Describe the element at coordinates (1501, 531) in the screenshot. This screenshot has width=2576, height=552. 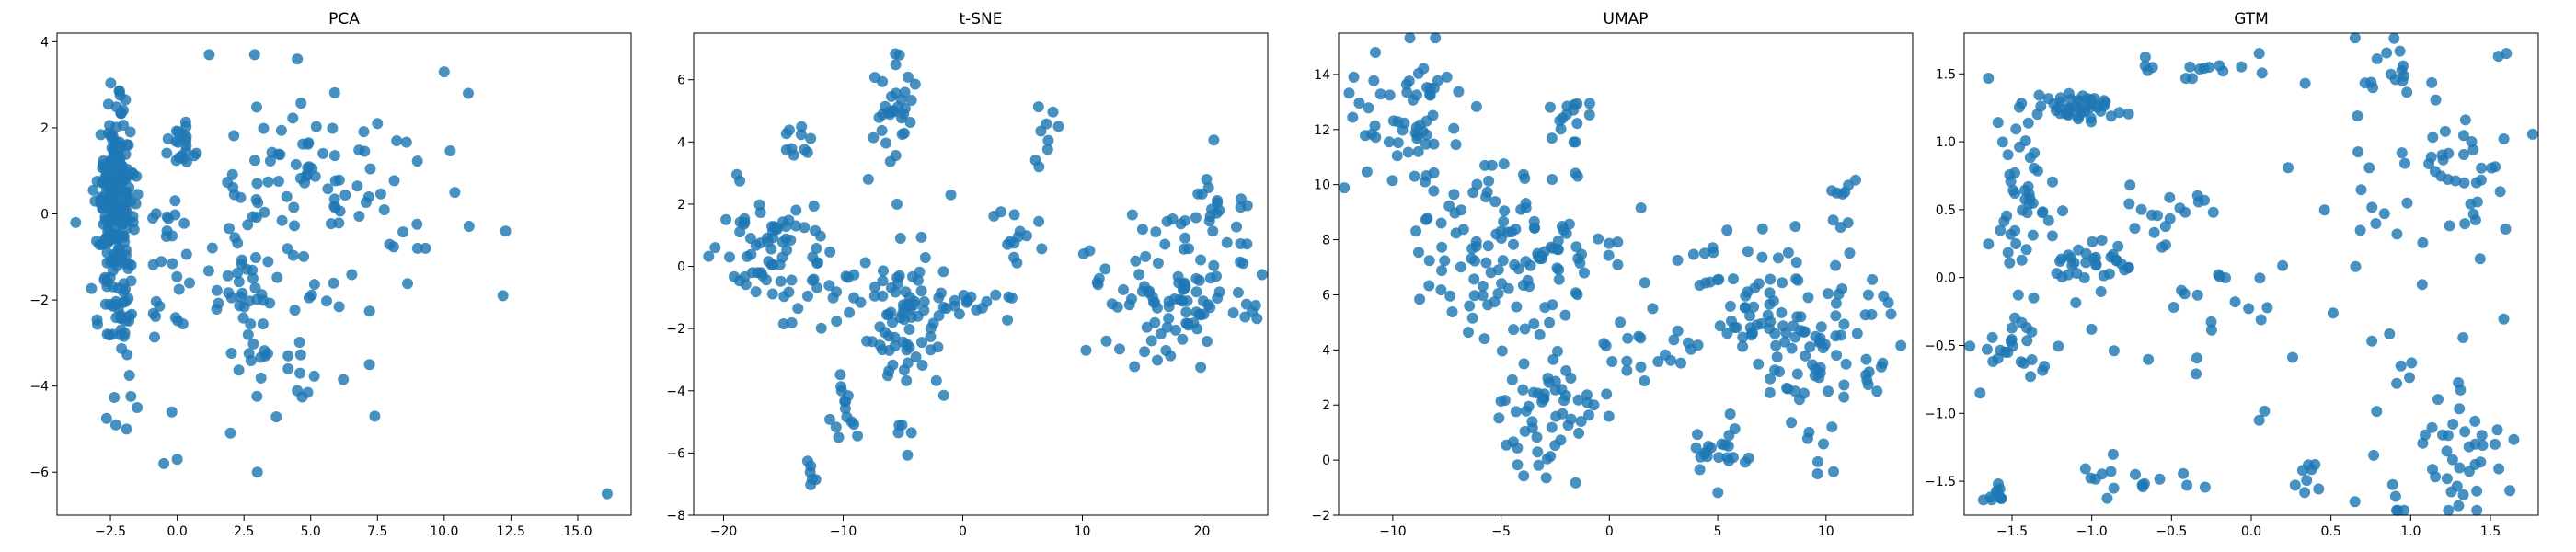
I see `umap-x-tick-label: −5` at that location.